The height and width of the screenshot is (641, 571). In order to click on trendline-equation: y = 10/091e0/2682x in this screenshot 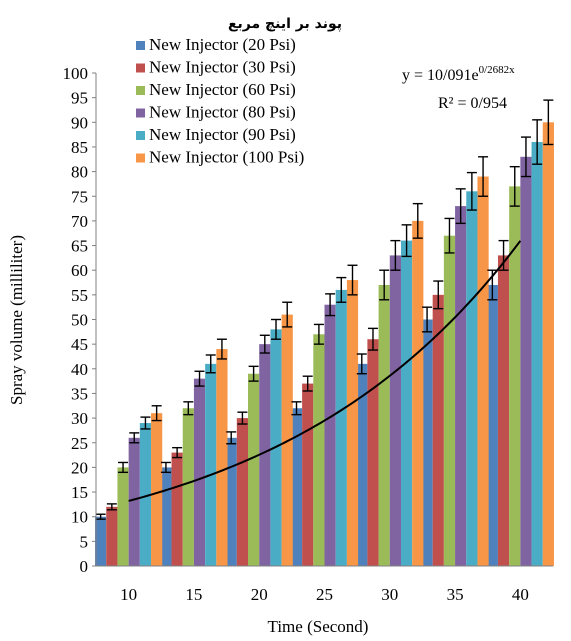, I will do `click(458, 74)`.